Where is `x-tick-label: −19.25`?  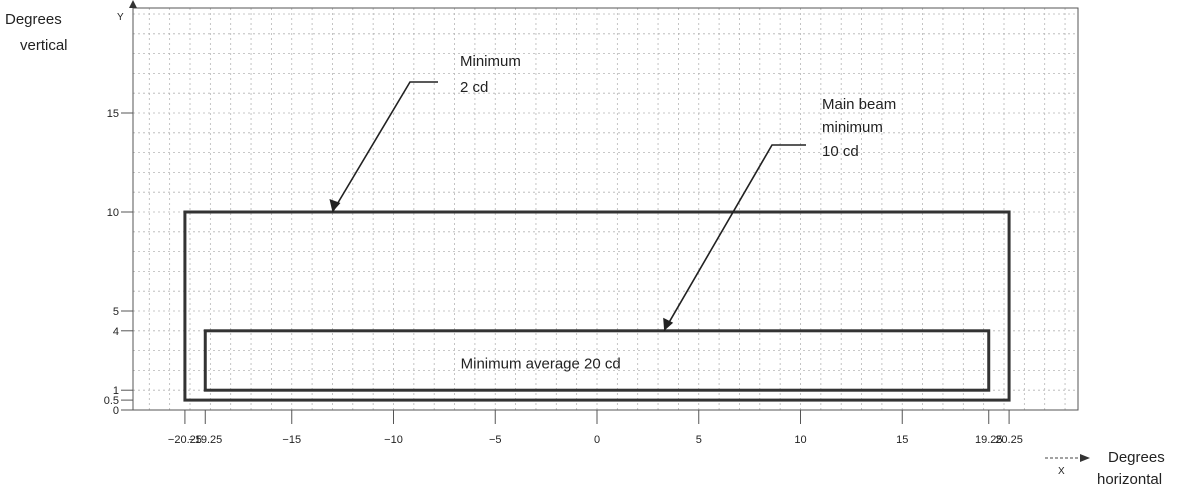
x-tick-label: −19.25 is located at coordinates (205, 440).